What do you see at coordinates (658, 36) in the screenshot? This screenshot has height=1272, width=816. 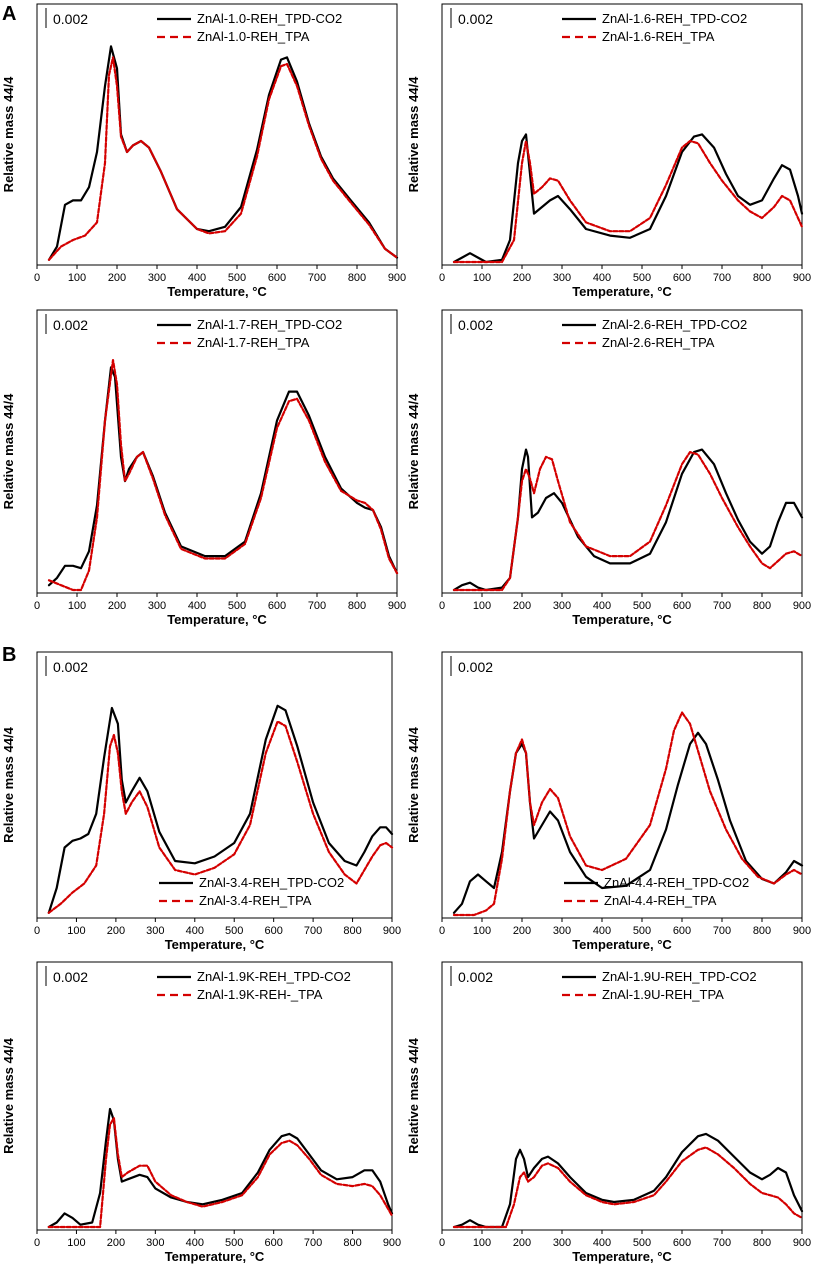 I see `legend-label: ZnAl-1.6-REH_TPA` at bounding box center [658, 36].